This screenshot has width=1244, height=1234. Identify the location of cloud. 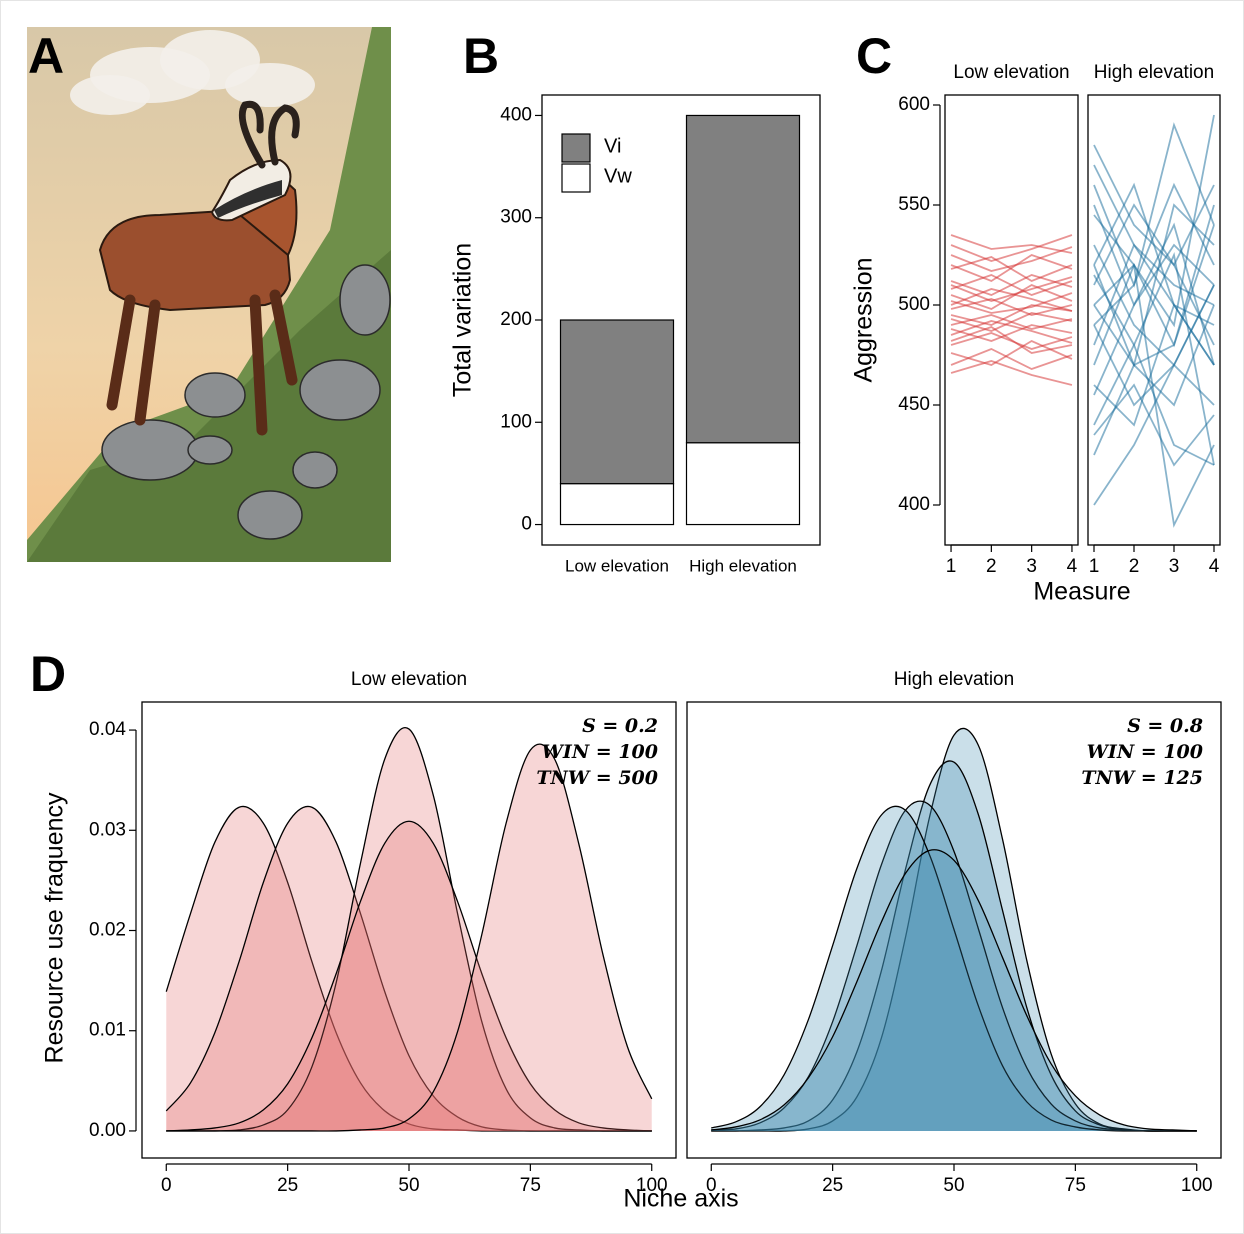
(270, 85).